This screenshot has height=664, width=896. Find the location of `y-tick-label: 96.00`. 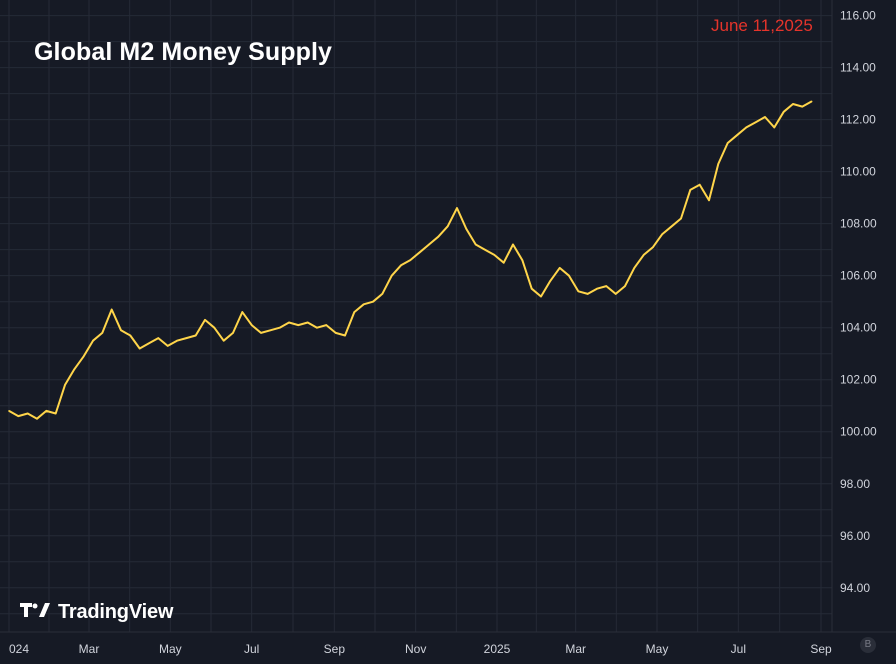

y-tick-label: 96.00 is located at coordinates (855, 536).